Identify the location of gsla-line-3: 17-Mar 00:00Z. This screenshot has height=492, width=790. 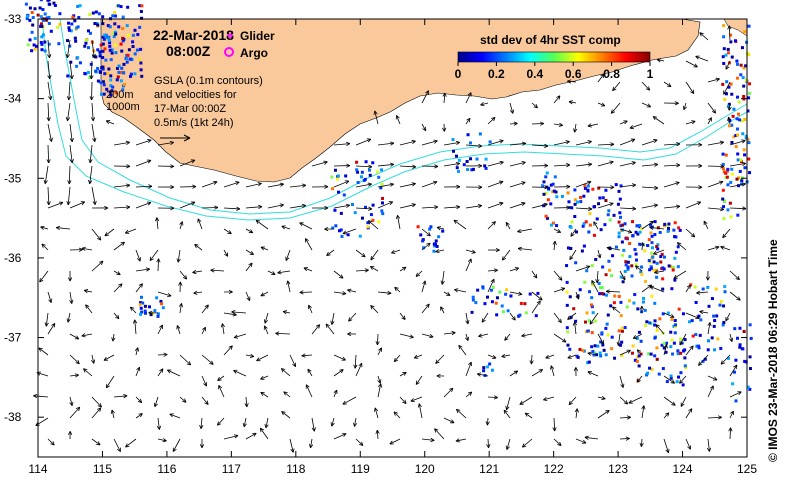
(190, 109).